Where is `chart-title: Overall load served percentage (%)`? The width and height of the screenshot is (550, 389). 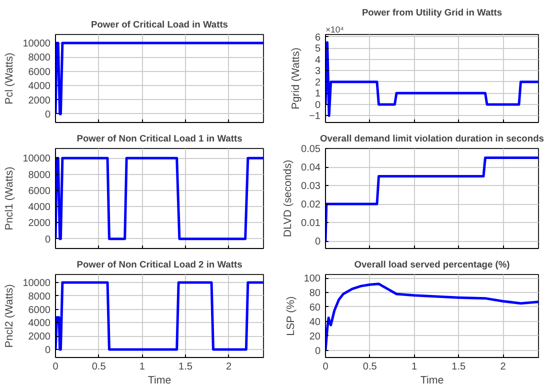 chart-title: Overall load served percentage (%) is located at coordinates (432, 265).